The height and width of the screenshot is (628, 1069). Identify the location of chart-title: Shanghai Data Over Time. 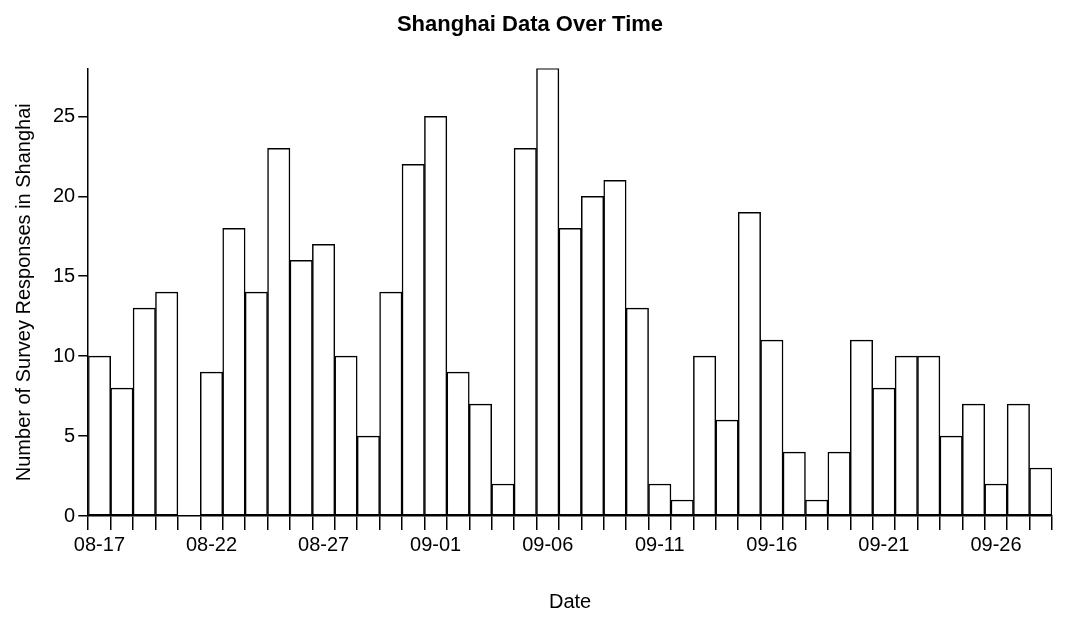
(530, 24).